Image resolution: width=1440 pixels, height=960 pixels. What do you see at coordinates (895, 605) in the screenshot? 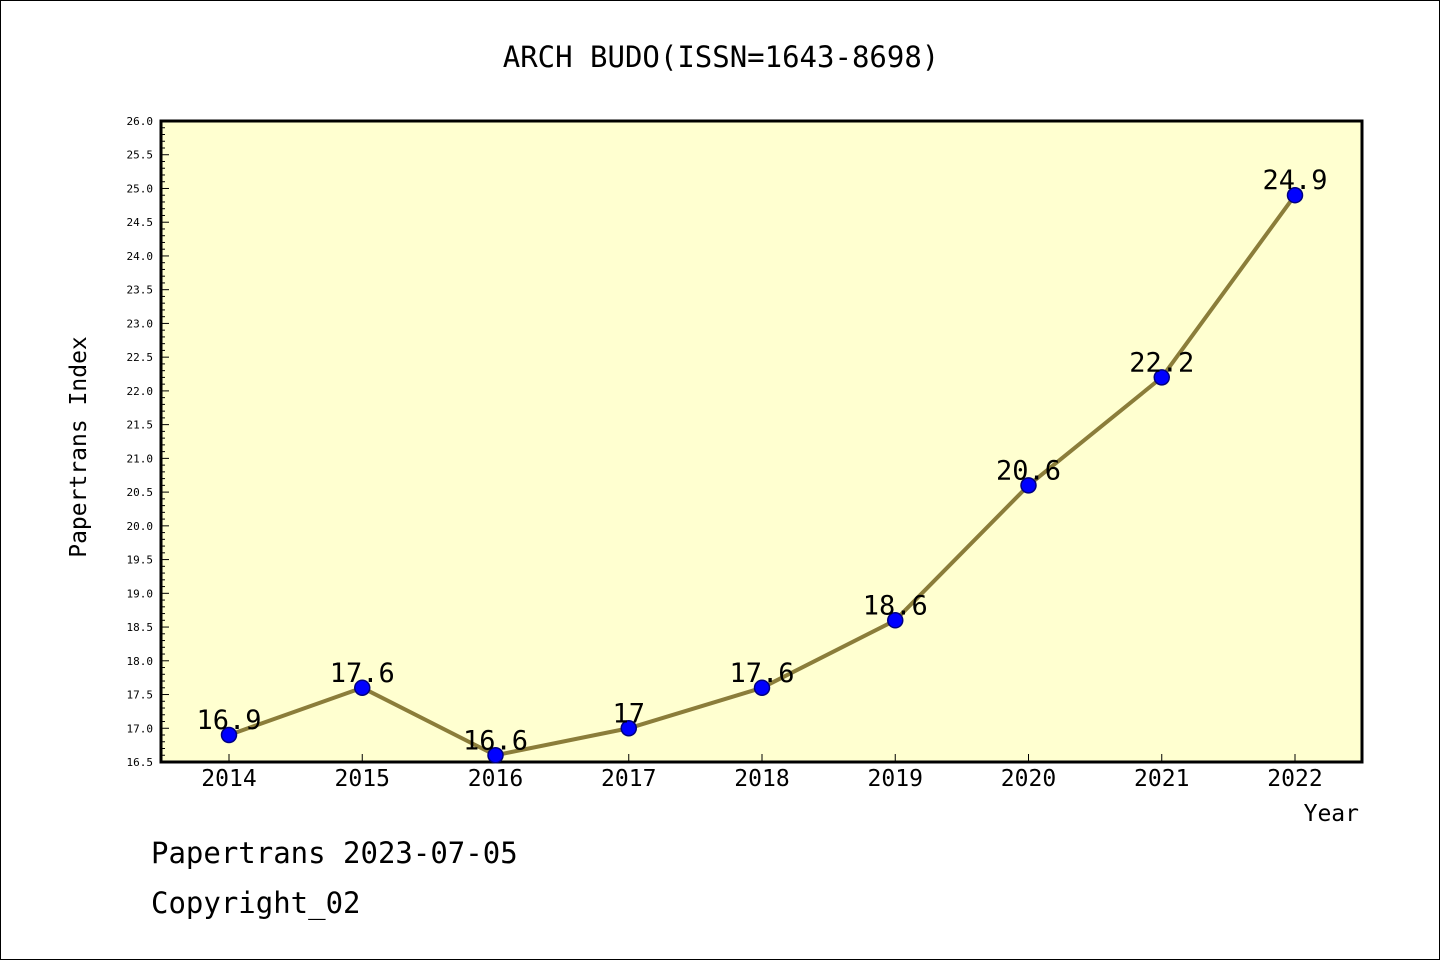
I see `data-label: 18.6` at bounding box center [895, 605].